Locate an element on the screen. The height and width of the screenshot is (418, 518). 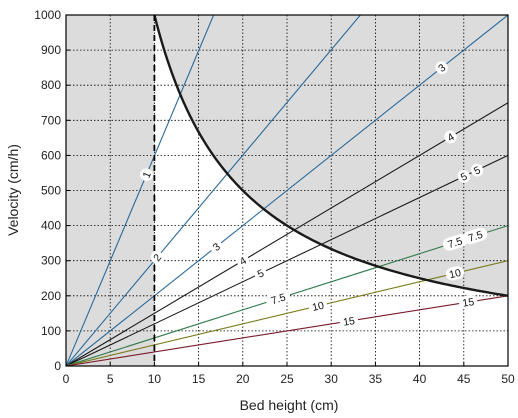
x-tick-label: 35 is located at coordinates (376, 379).